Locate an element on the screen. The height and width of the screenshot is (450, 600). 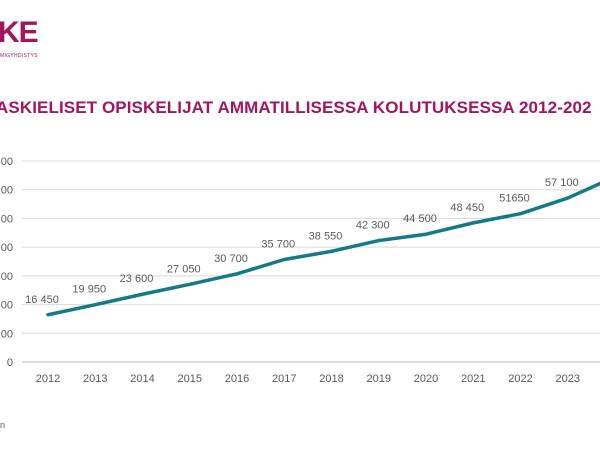
x-tick-label: 2022 is located at coordinates (520, 379).